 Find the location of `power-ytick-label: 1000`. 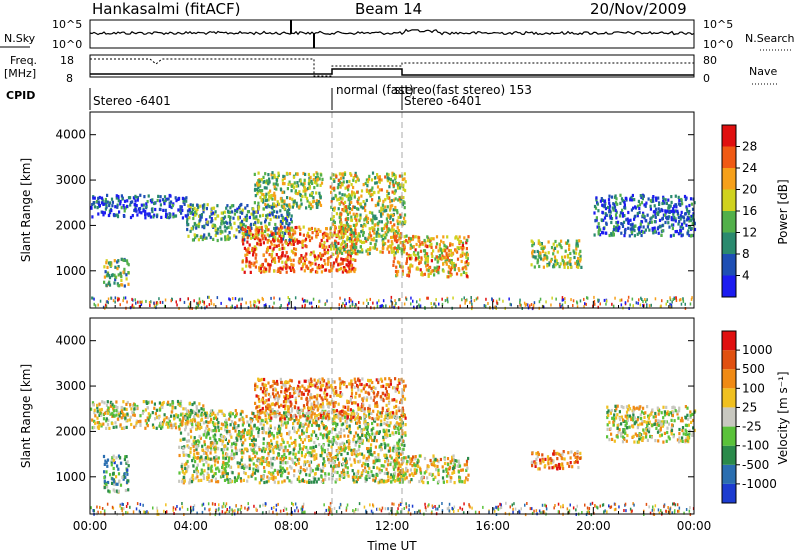

power-ytick-label: 1000 is located at coordinates (70, 271).